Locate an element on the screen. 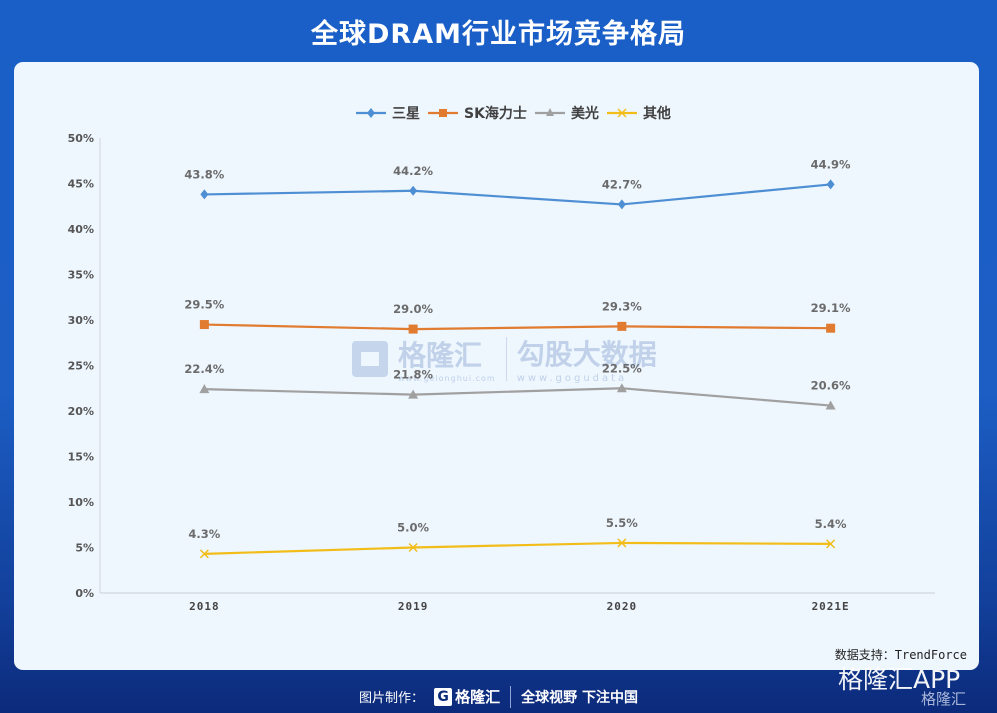 This screenshot has width=997, height=713. data-label: 5.4% is located at coordinates (831, 524).